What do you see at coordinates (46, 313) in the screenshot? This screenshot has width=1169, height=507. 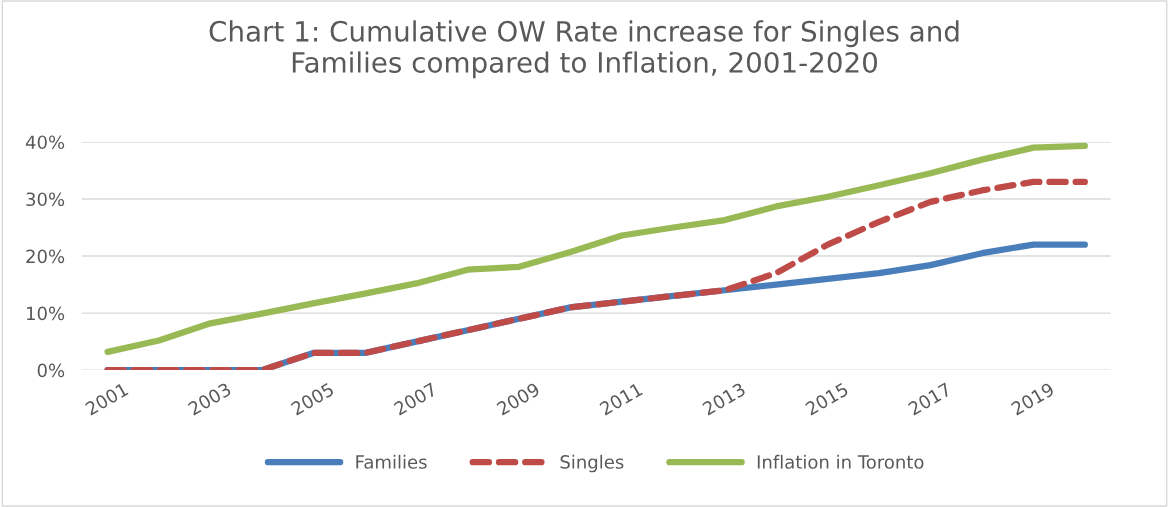 I see `y-tick-label: 10%` at bounding box center [46, 313].